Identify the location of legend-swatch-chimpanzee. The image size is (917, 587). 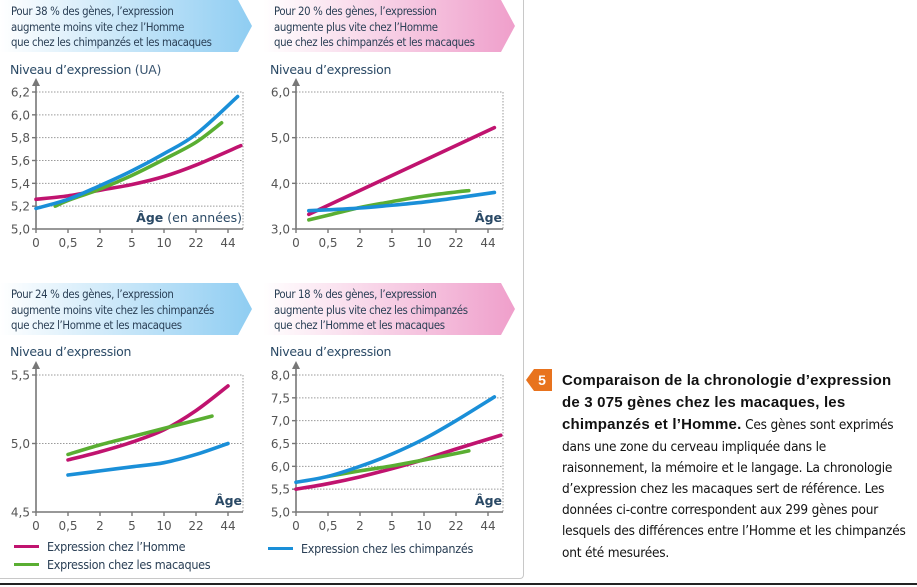
(280, 548).